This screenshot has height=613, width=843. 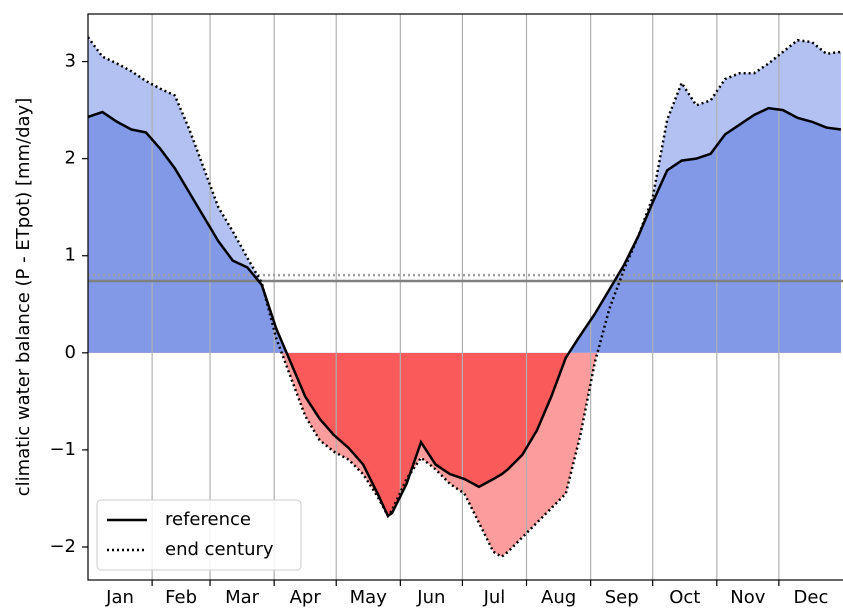 What do you see at coordinates (242, 597) in the screenshot?
I see `x-tick-label: Mar` at bounding box center [242, 597].